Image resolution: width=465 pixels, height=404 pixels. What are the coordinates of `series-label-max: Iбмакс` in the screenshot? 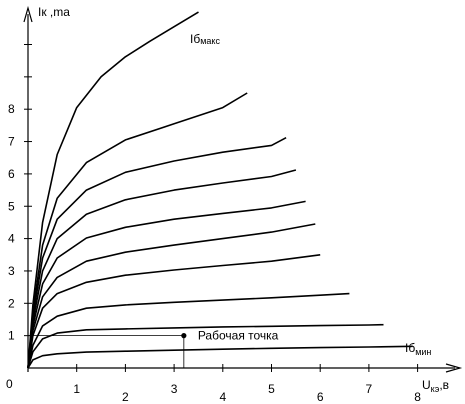 It's located at (205, 39).